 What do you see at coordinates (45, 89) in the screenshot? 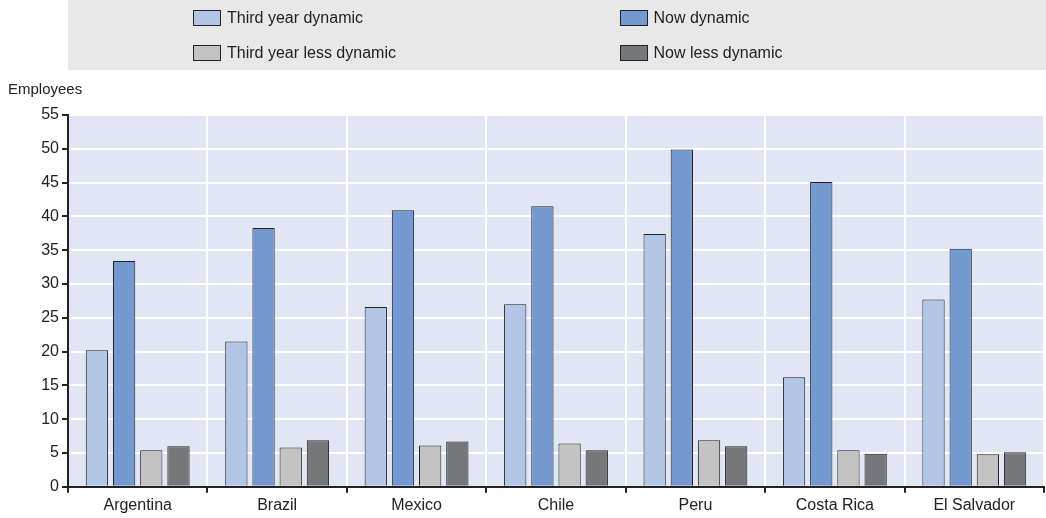
I see `y-axis-title: Employees` at bounding box center [45, 89].